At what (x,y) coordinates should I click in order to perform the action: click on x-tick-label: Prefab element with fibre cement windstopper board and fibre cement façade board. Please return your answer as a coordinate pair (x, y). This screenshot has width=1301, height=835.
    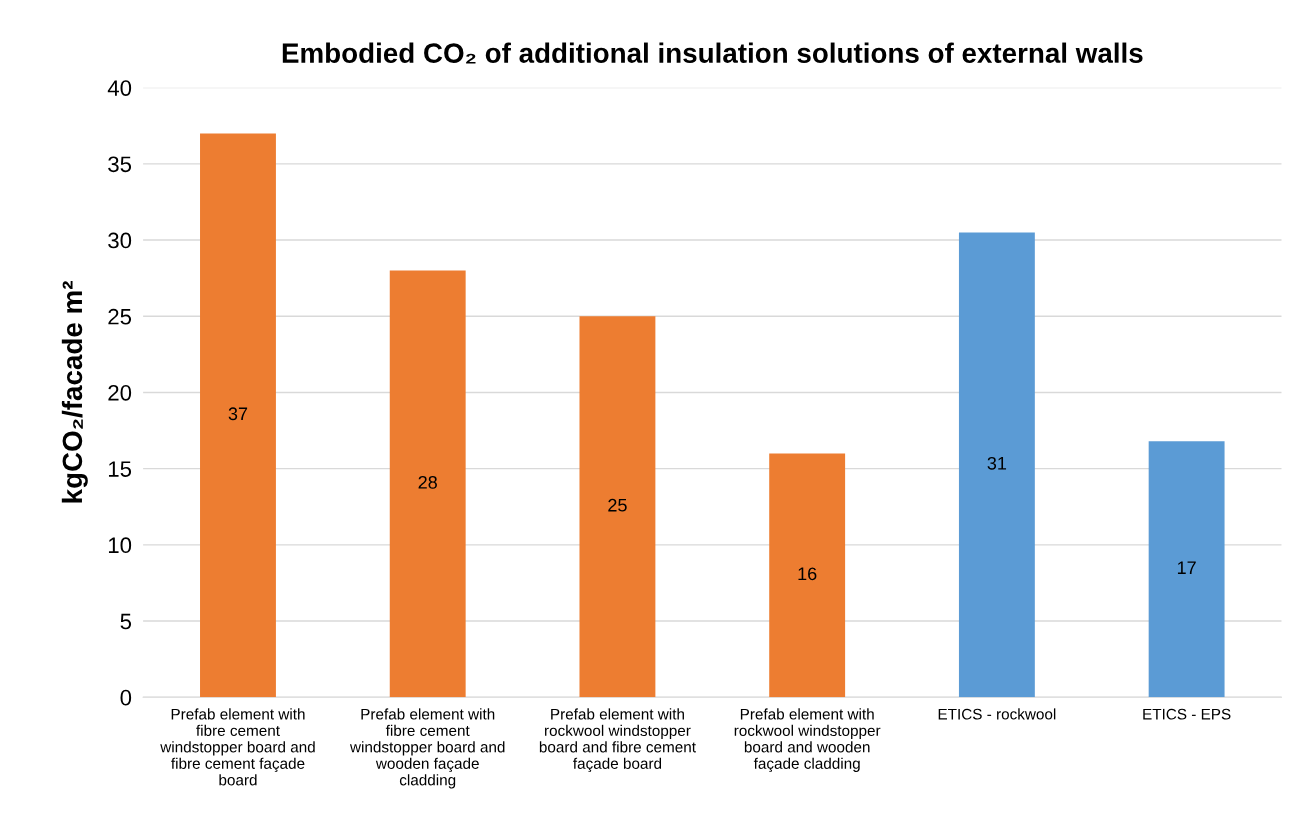
    Looking at the image, I should click on (237, 747).